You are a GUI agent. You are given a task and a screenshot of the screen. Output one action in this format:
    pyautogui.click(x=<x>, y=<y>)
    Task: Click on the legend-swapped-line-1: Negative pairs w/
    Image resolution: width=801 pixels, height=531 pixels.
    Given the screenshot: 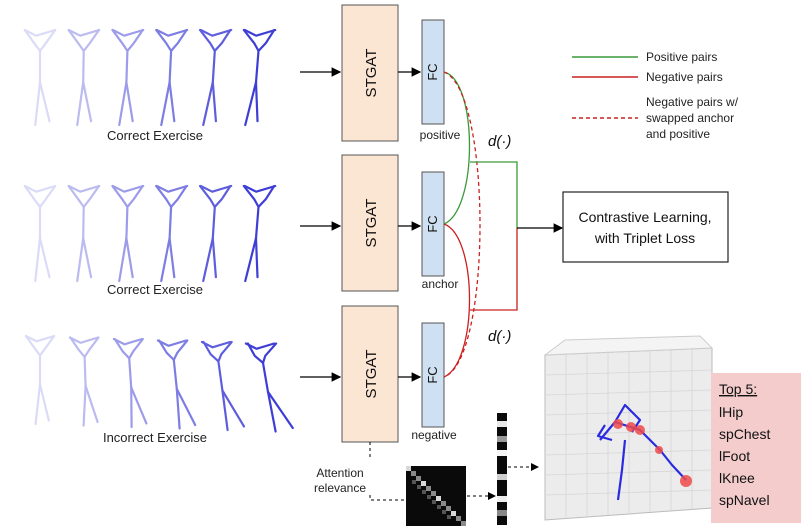 What is the action you would take?
    pyautogui.click(x=692, y=102)
    